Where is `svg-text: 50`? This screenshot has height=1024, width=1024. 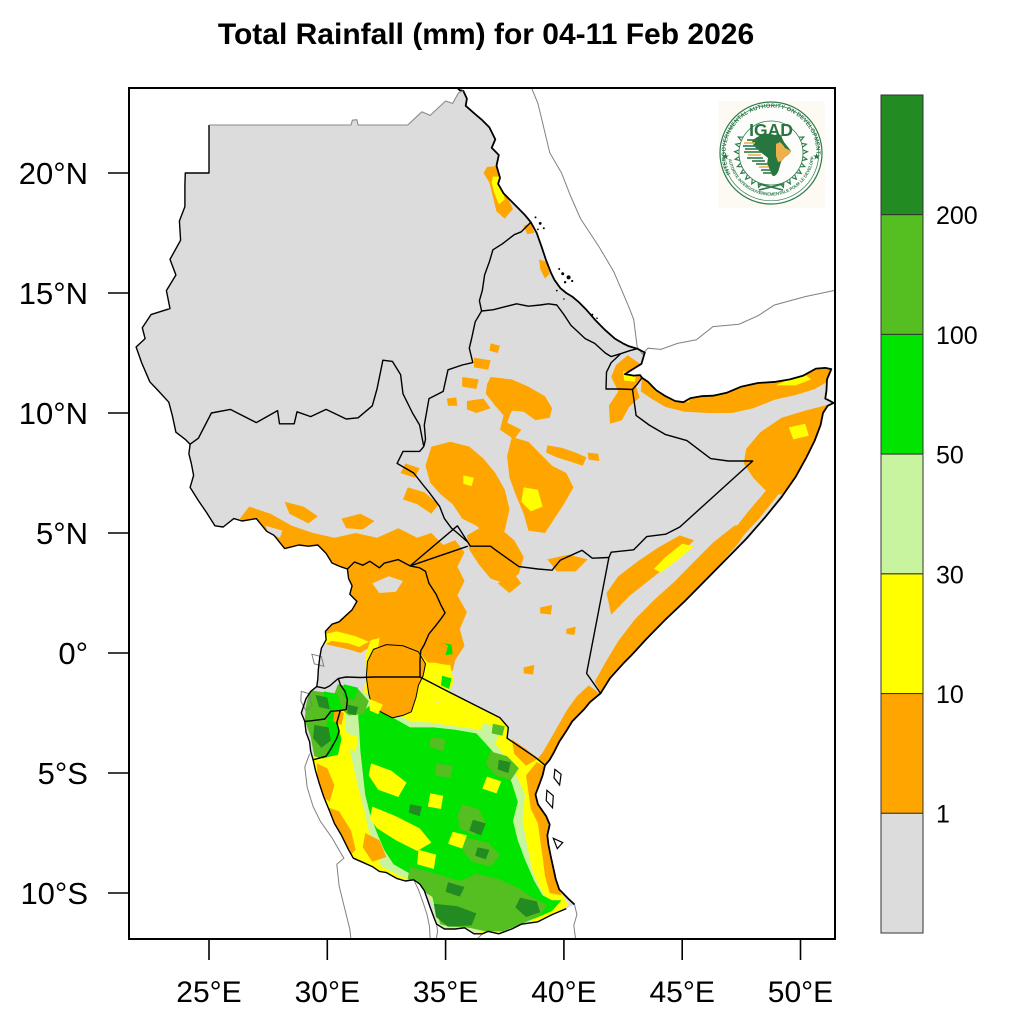
svg-text: 50 is located at coordinates (950, 456).